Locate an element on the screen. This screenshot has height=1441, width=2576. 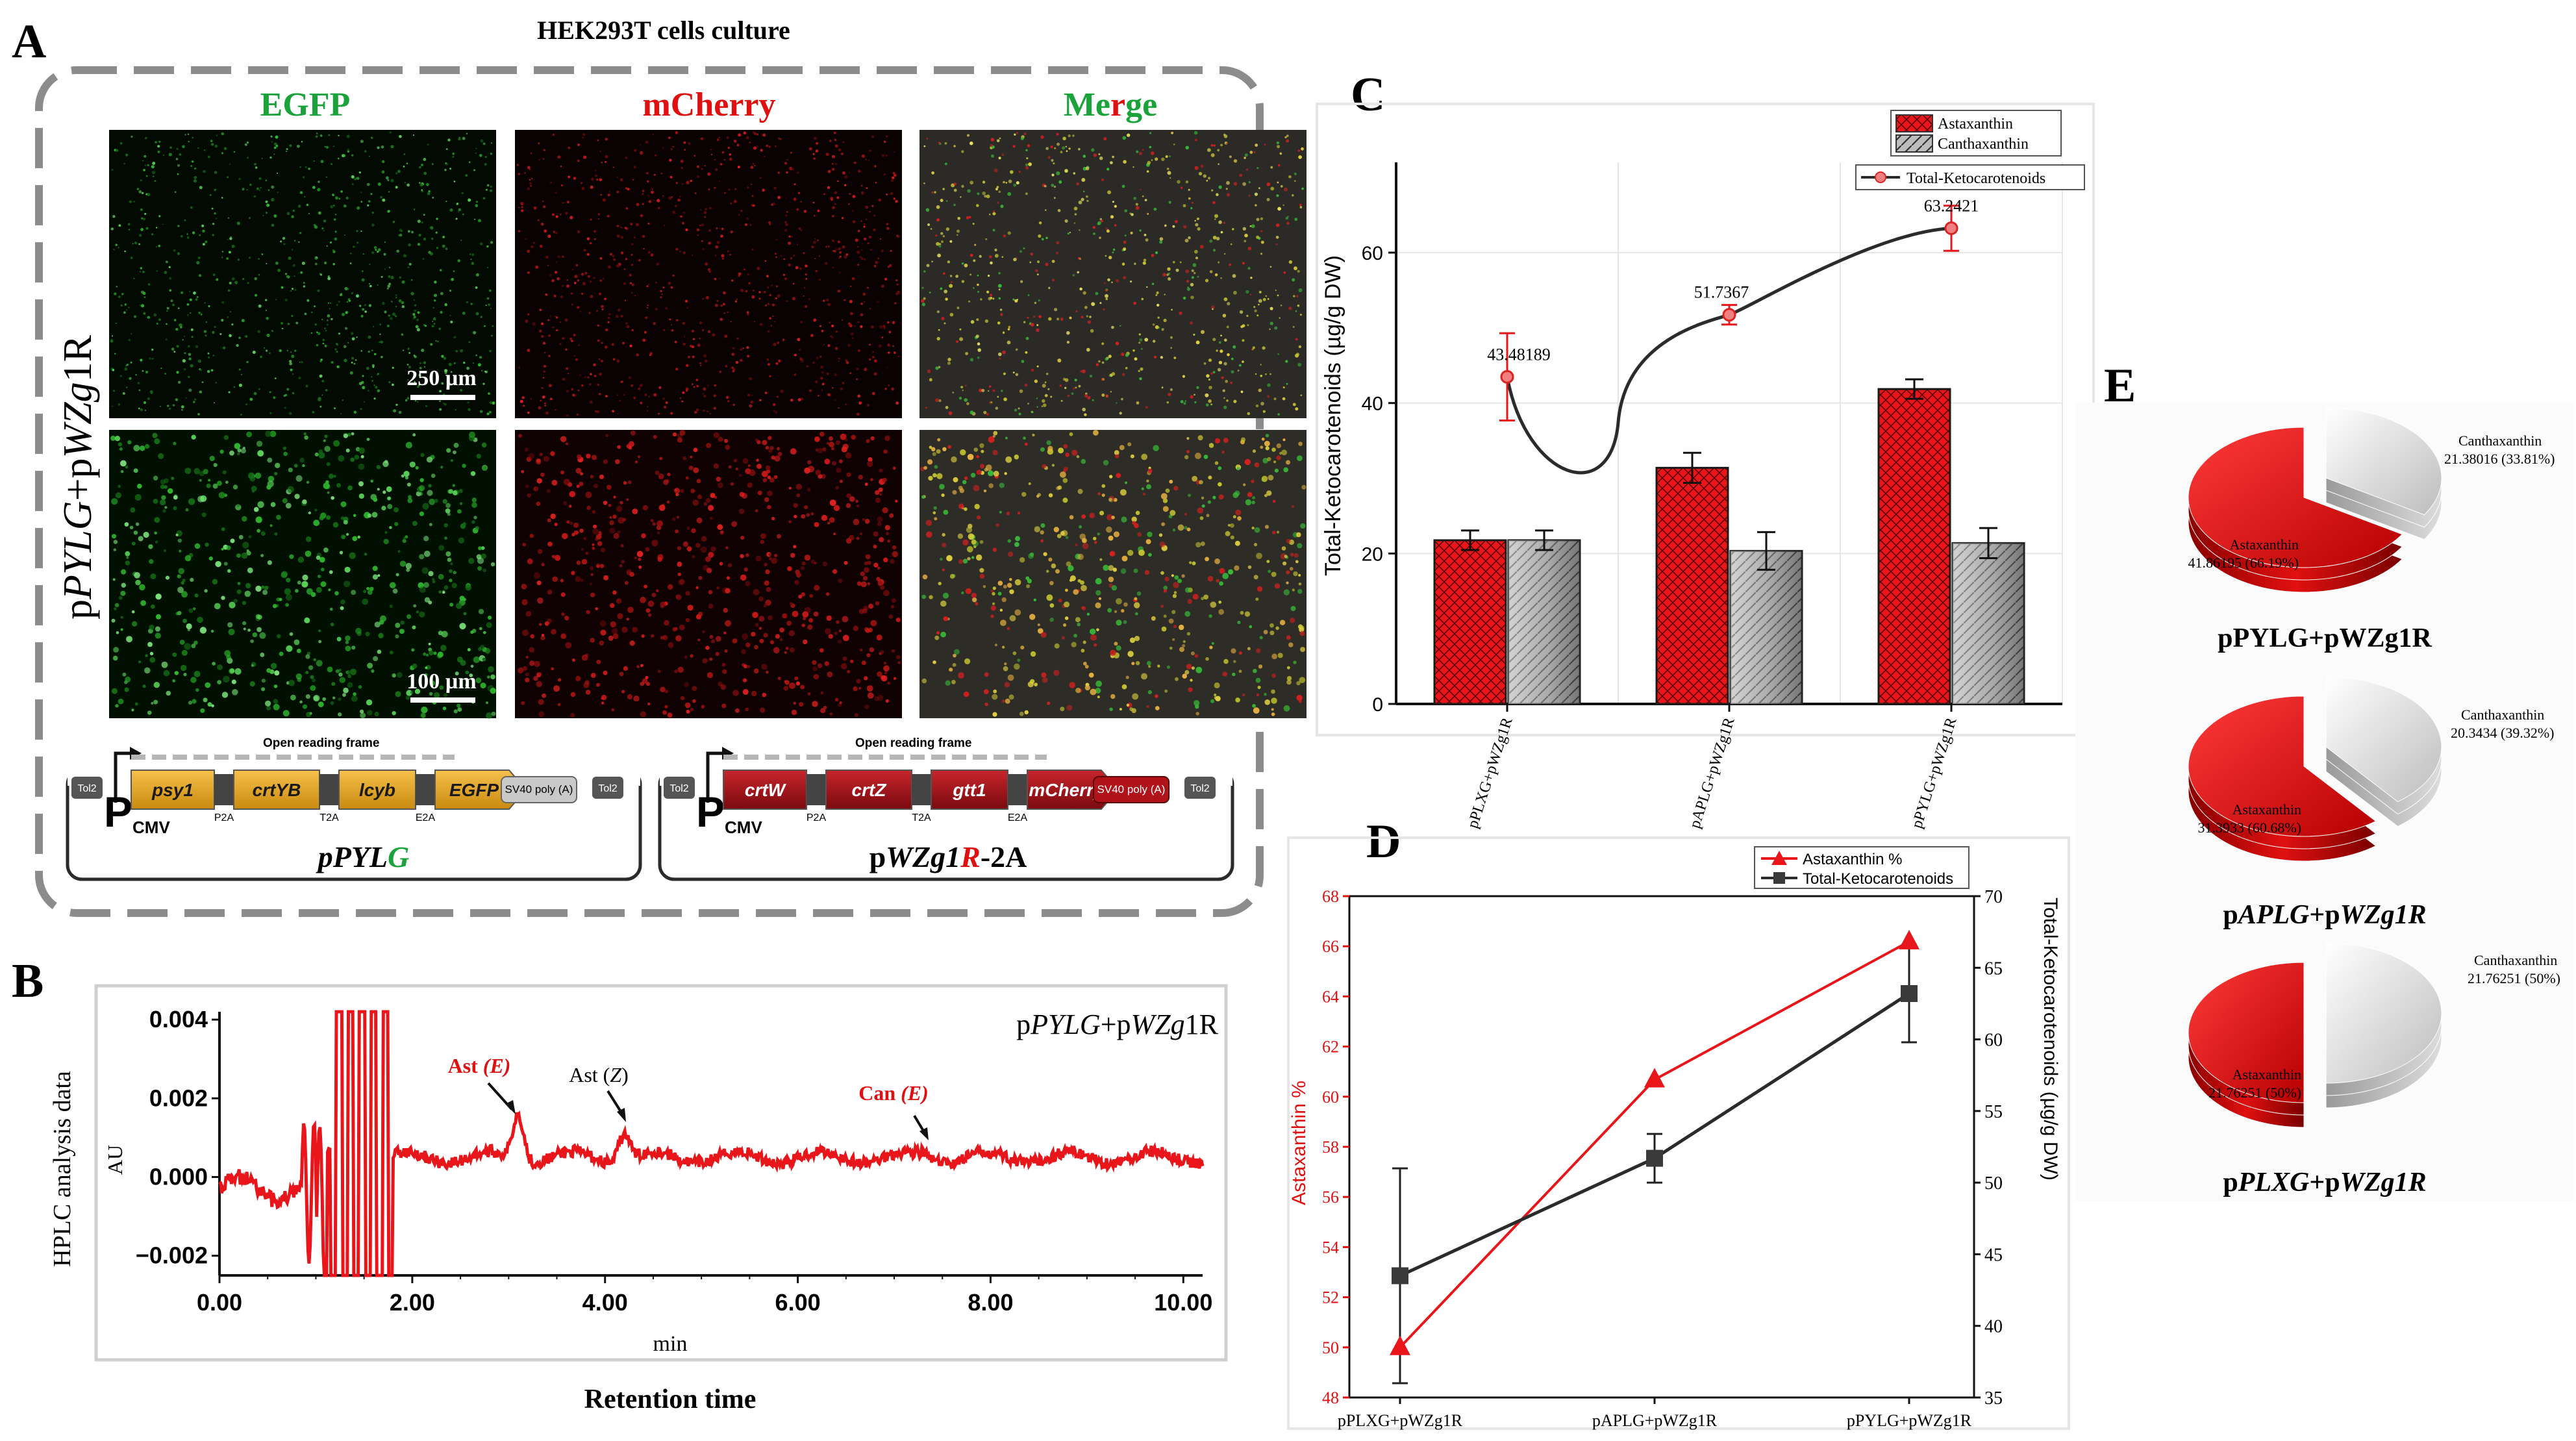
pie1-caption: pPYLG+pWZg1R is located at coordinates (2325, 638).